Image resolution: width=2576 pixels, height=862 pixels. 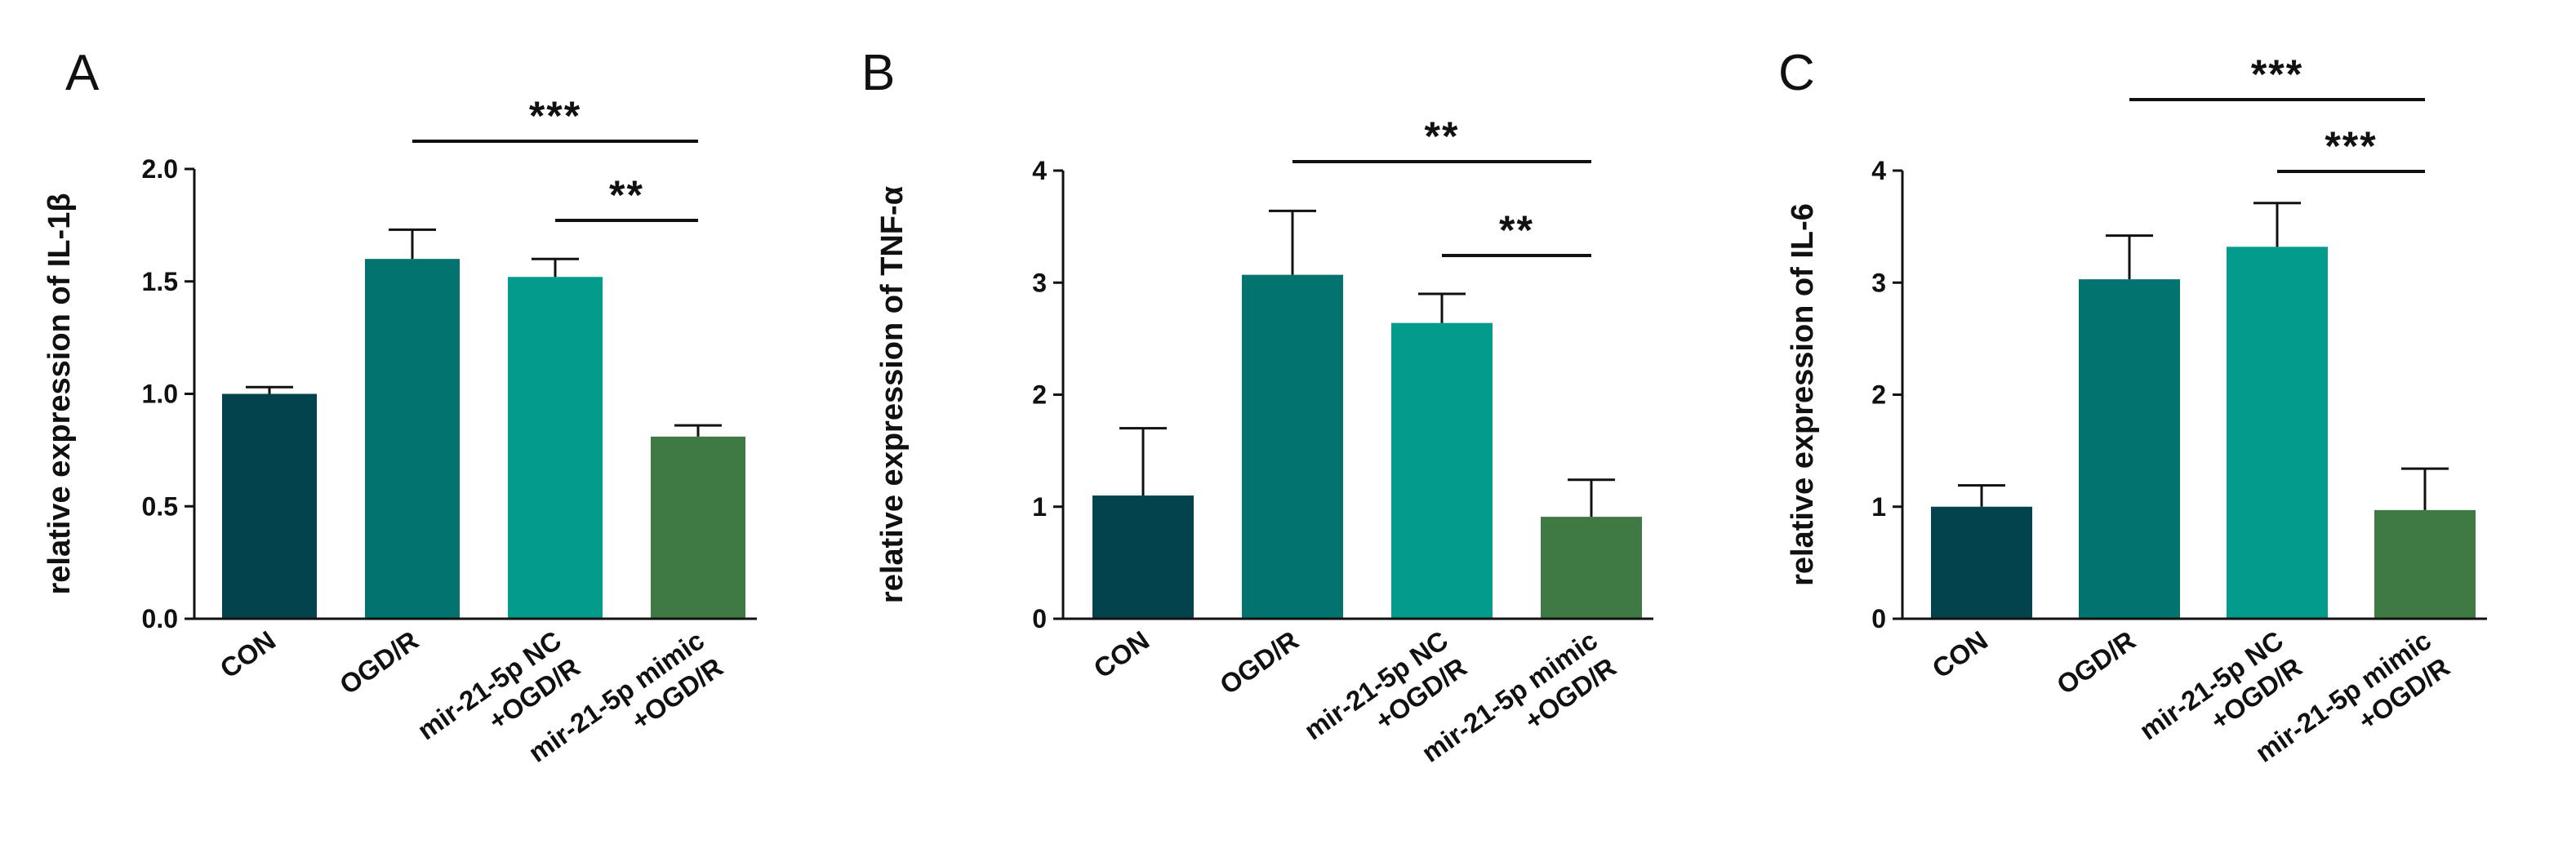 What do you see at coordinates (82, 73) in the screenshot?
I see `panel-letter: A` at bounding box center [82, 73].